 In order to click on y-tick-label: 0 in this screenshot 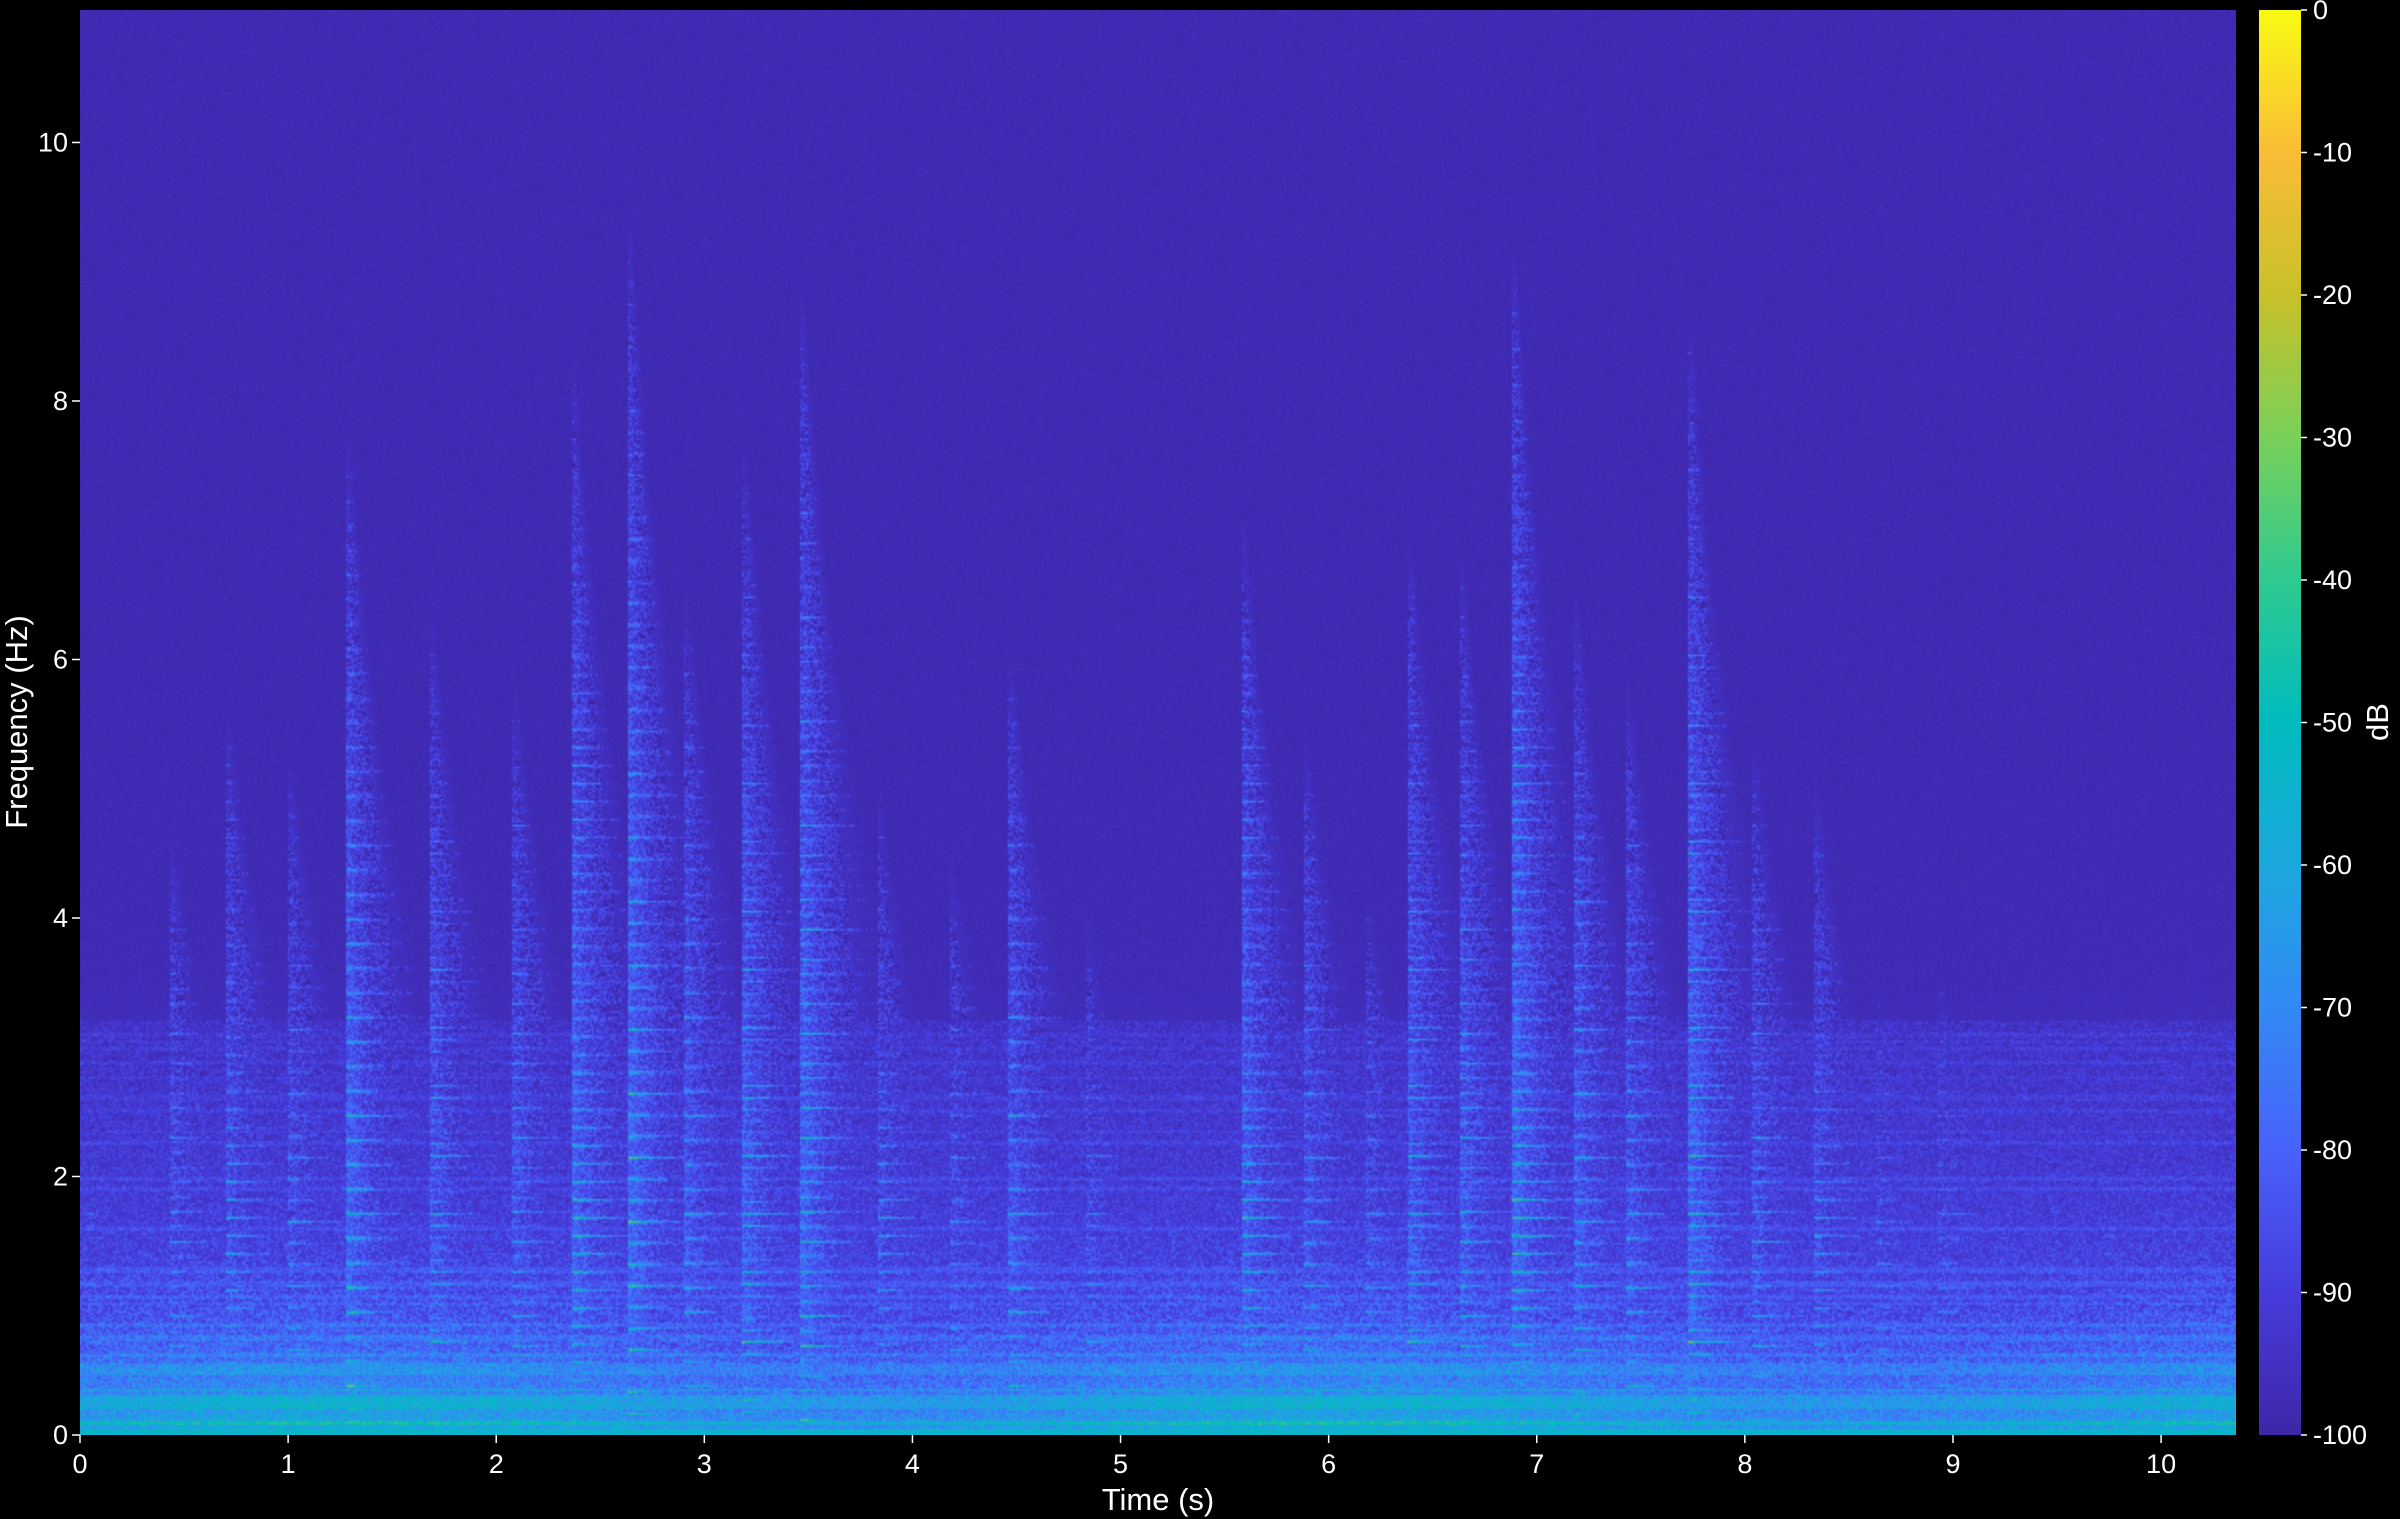, I will do `click(60, 1435)`.